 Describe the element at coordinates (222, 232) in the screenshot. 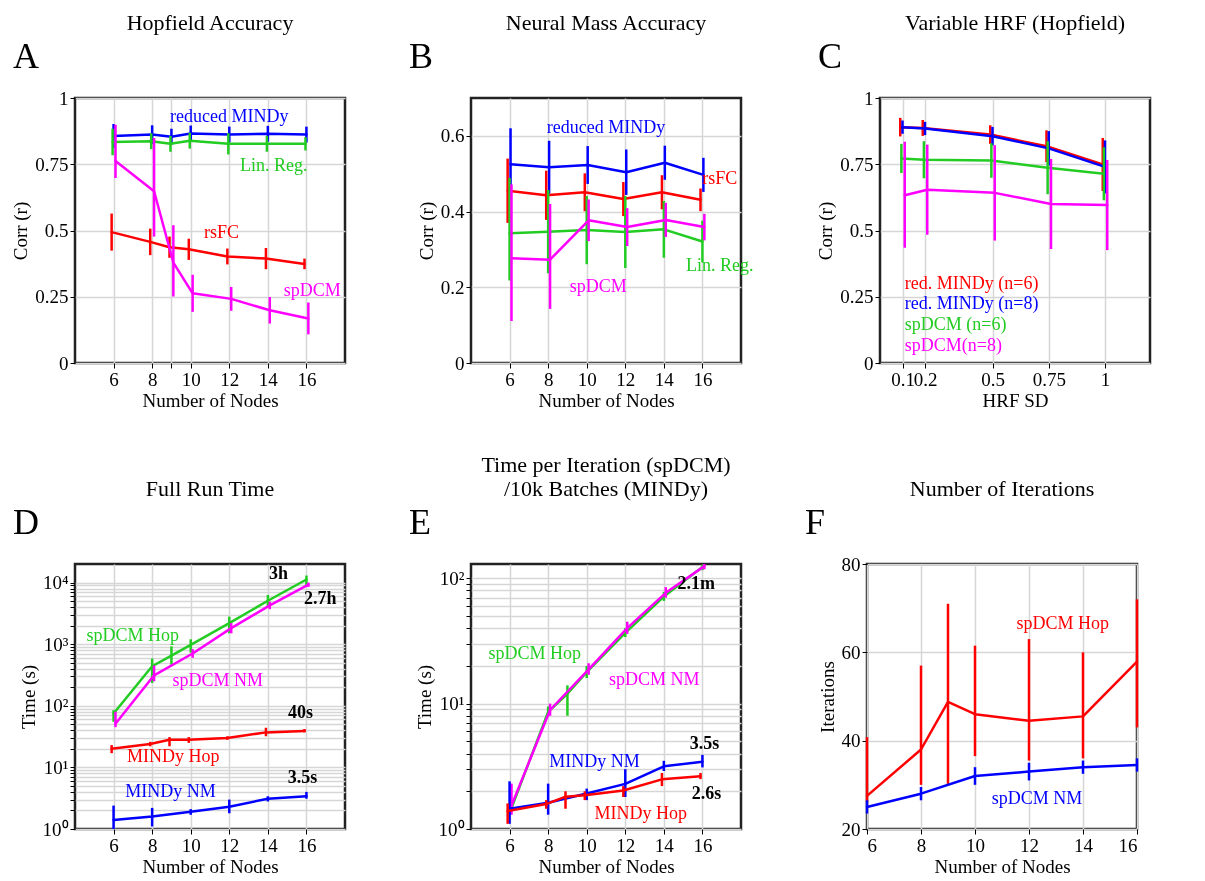

I see `series-label: rsFC` at that location.